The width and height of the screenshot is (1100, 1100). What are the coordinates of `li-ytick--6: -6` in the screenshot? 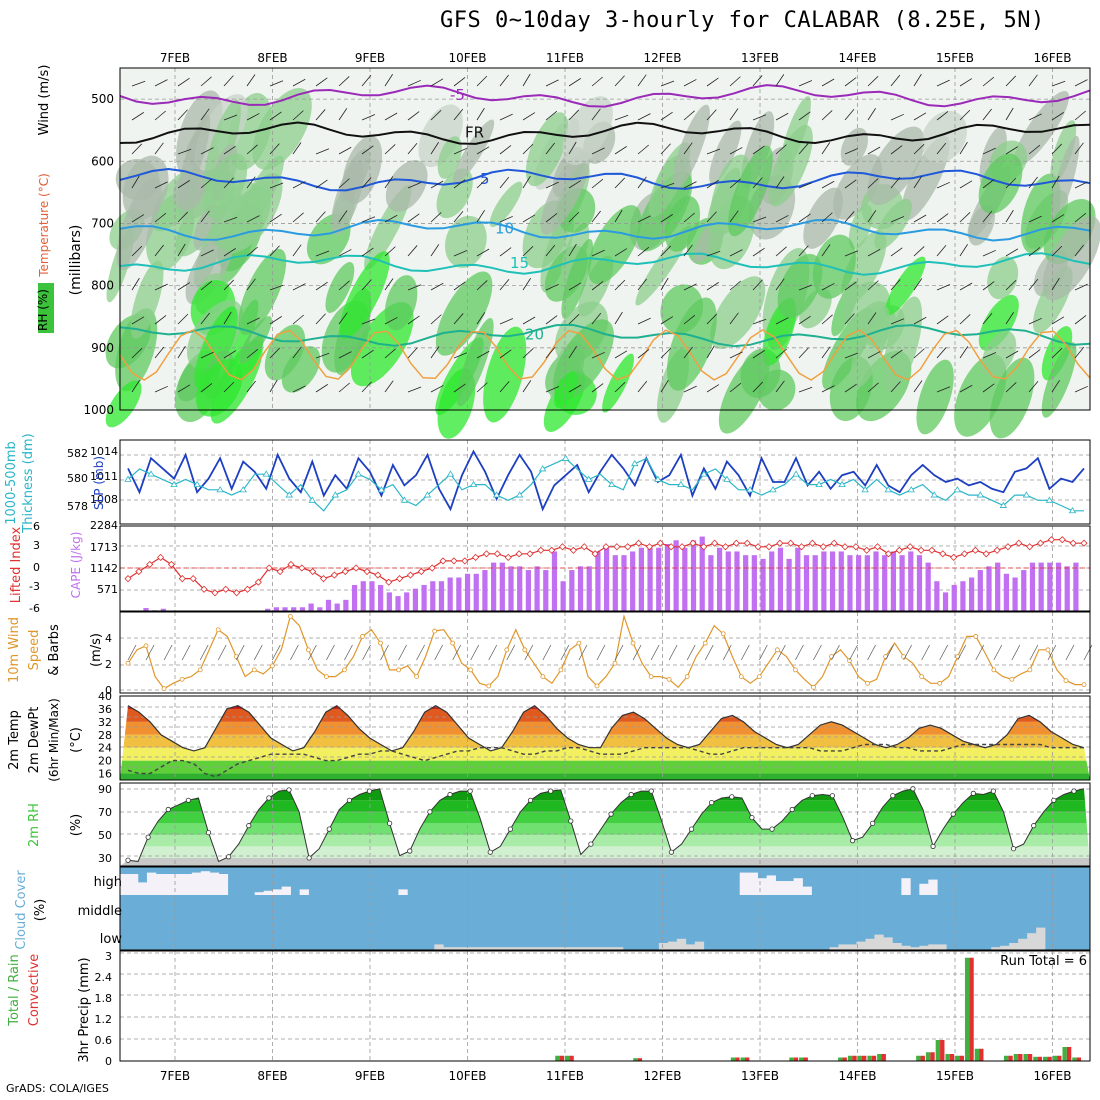 It's located at (34, 608).